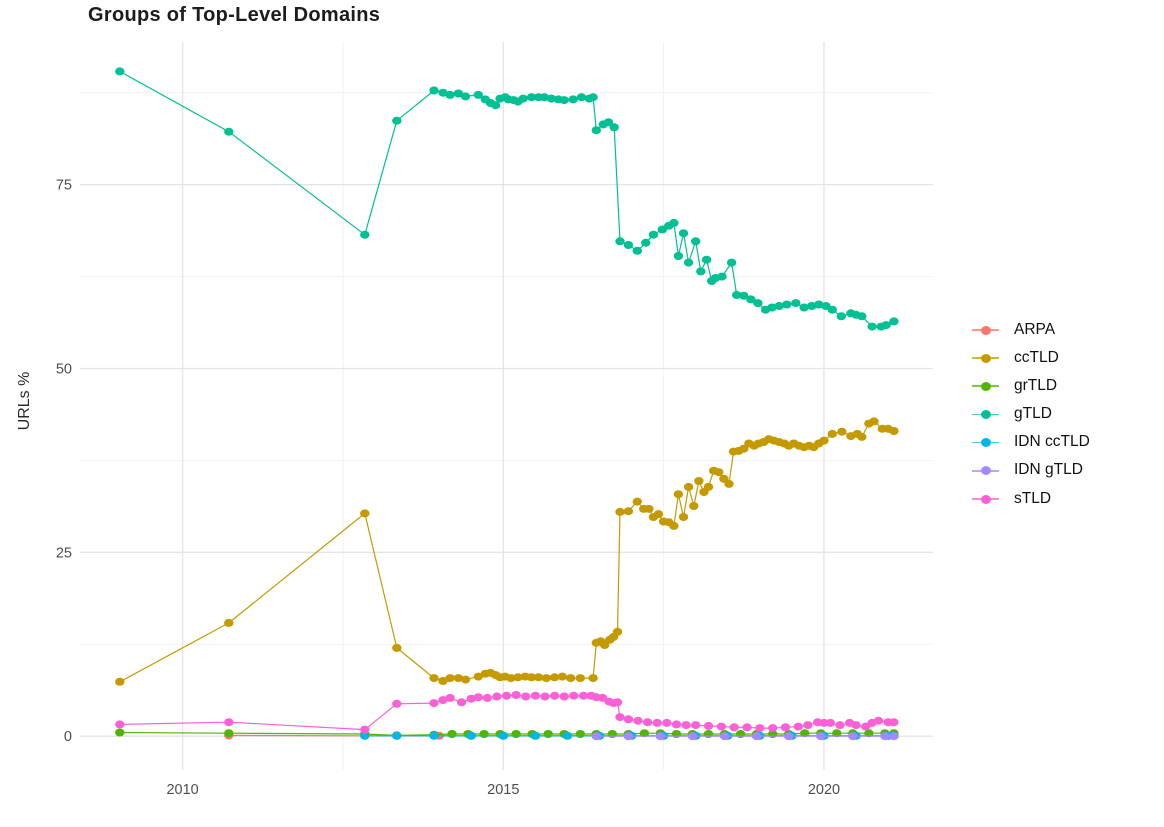 This screenshot has width=1164, height=827. I want to click on legend-item-grtld: grTLD, so click(1031, 385).